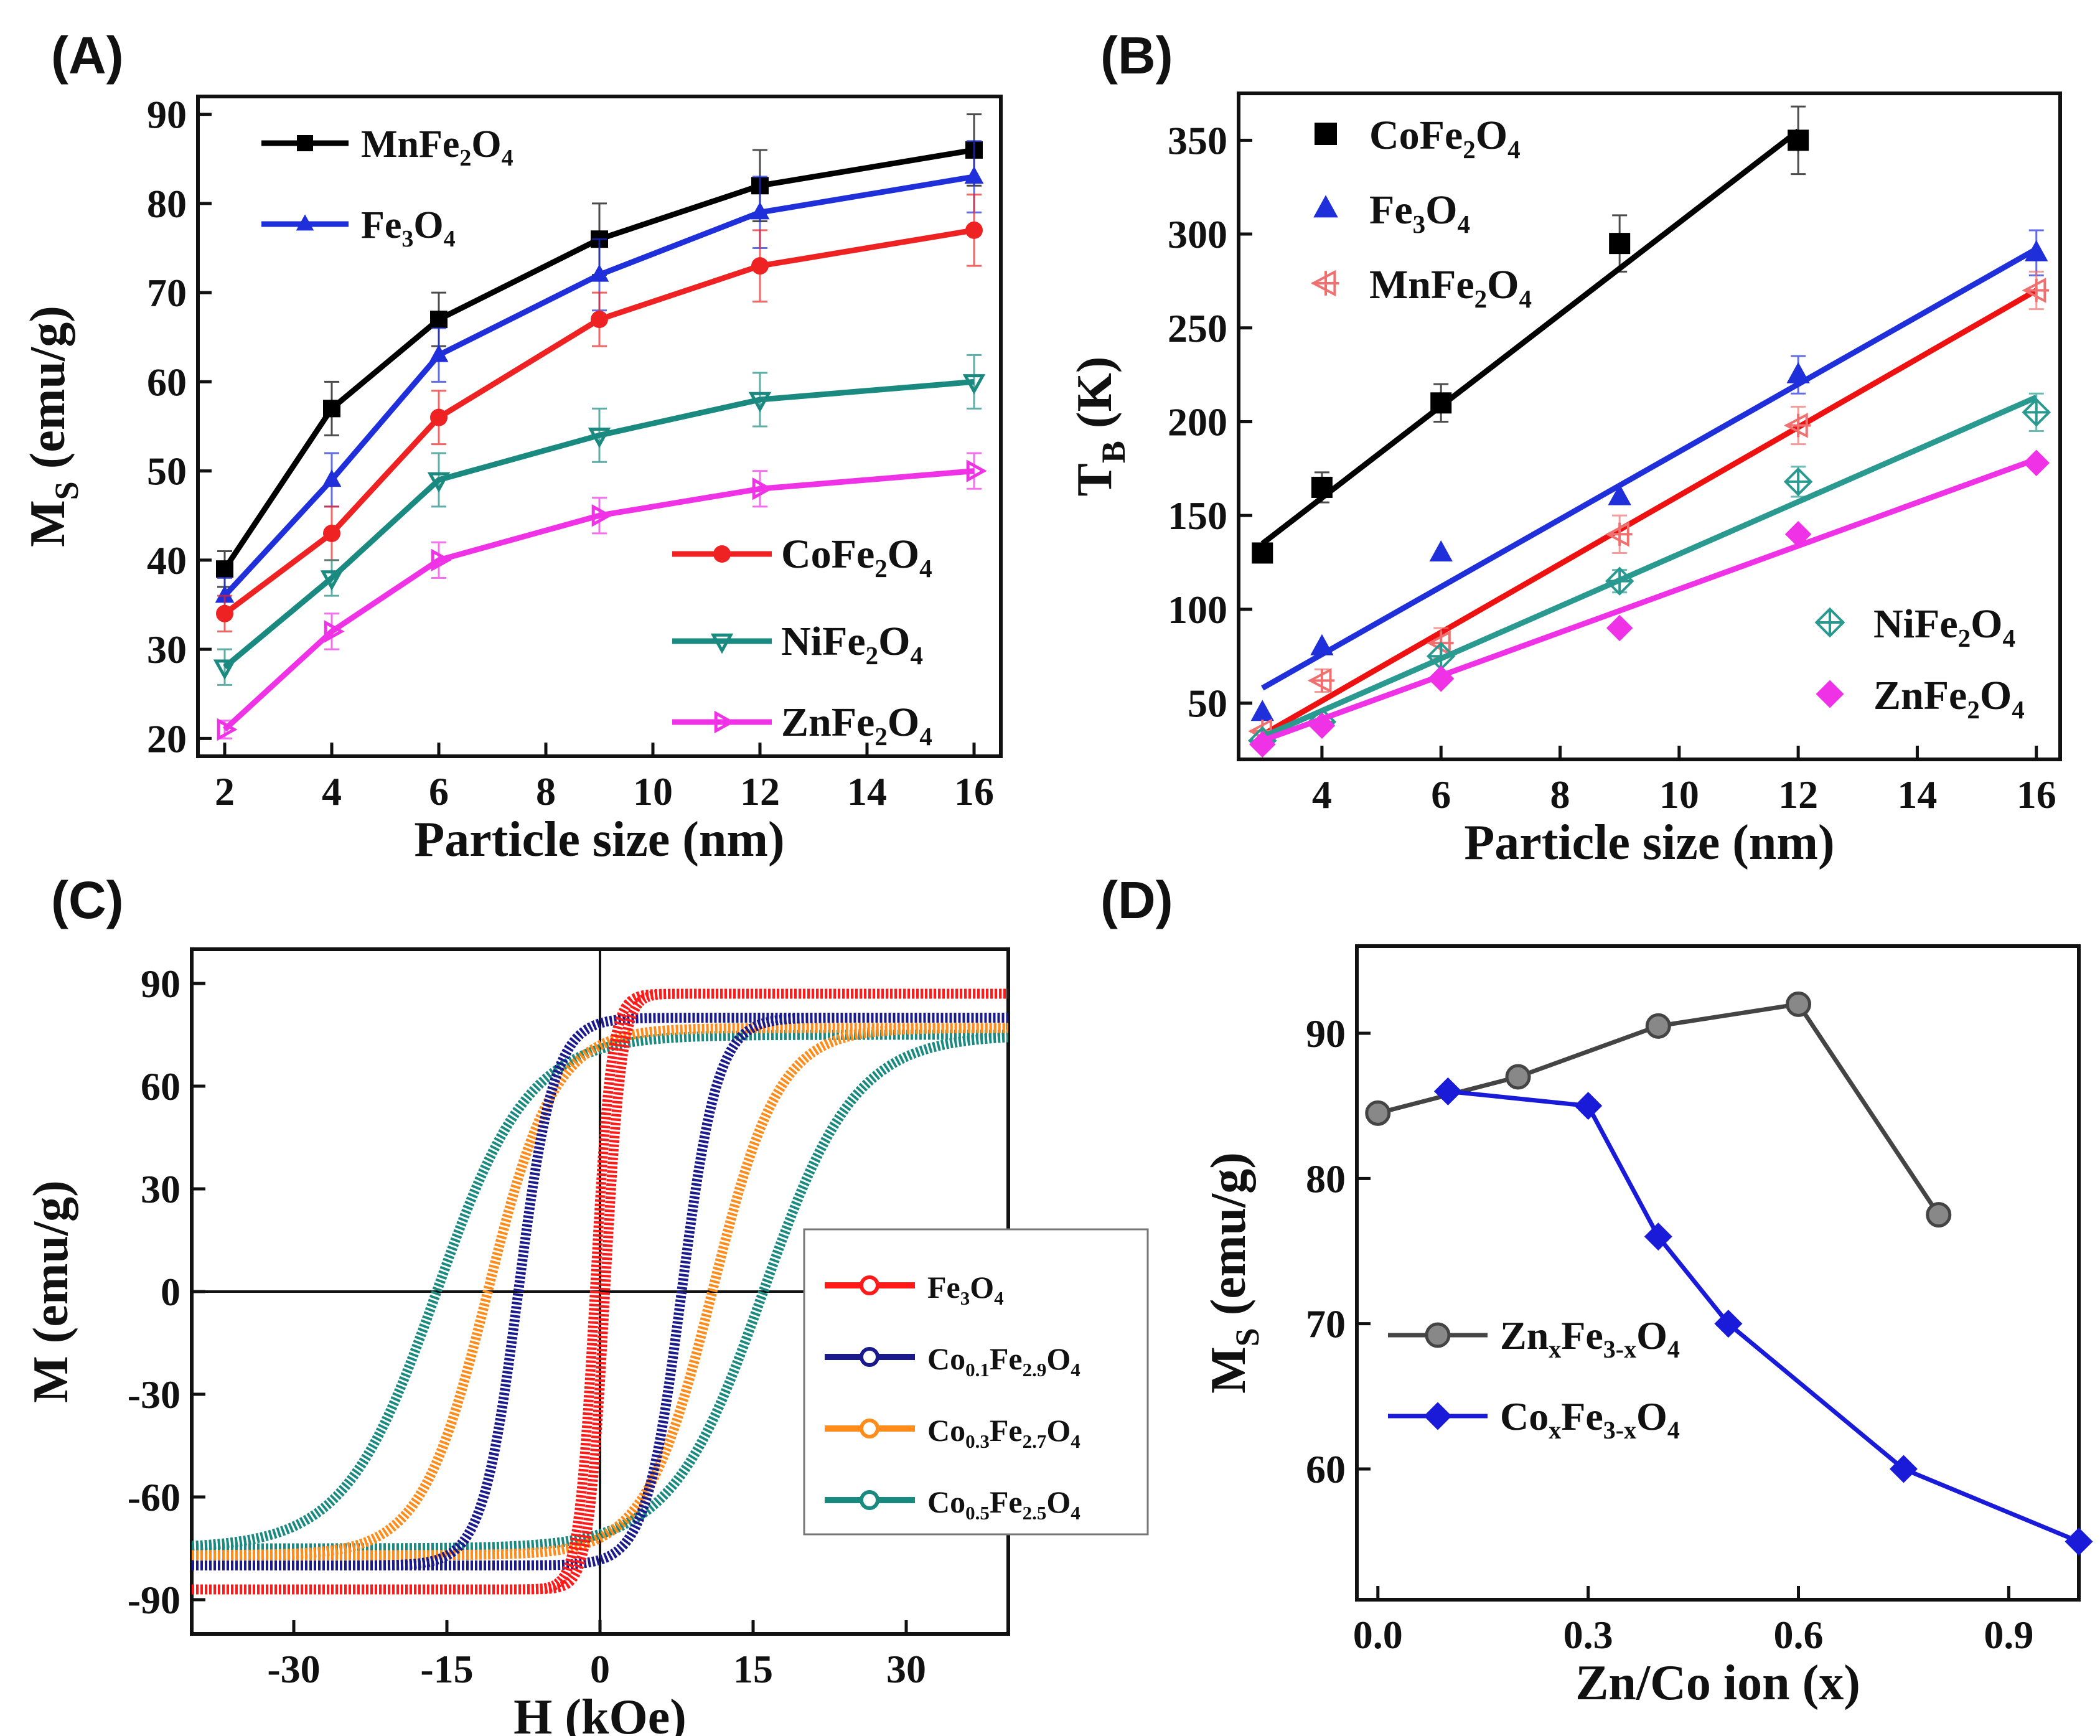  I want to click on y-tick-label: 300, so click(1197, 234).